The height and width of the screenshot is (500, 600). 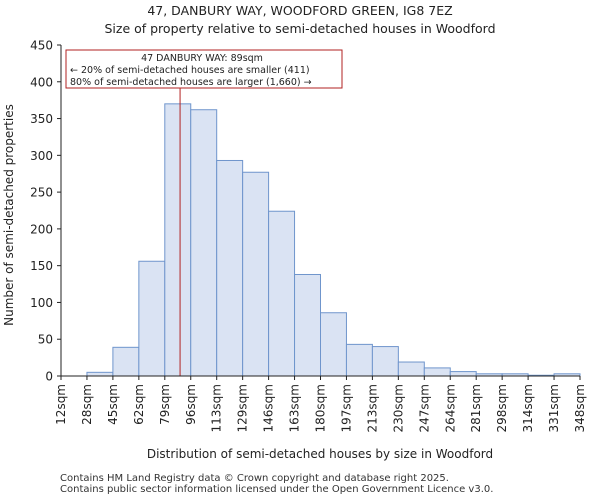 What do you see at coordinates (41, 46) in the screenshot?
I see `y-tick-label: 450` at bounding box center [41, 46].